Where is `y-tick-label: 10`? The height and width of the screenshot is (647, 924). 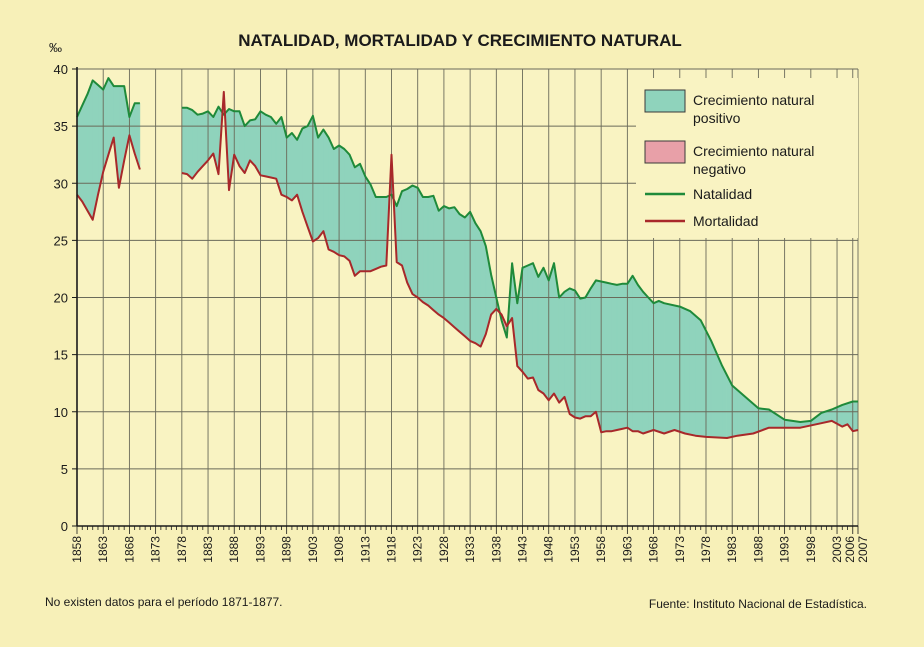 y-tick-label: 10 is located at coordinates (61, 412).